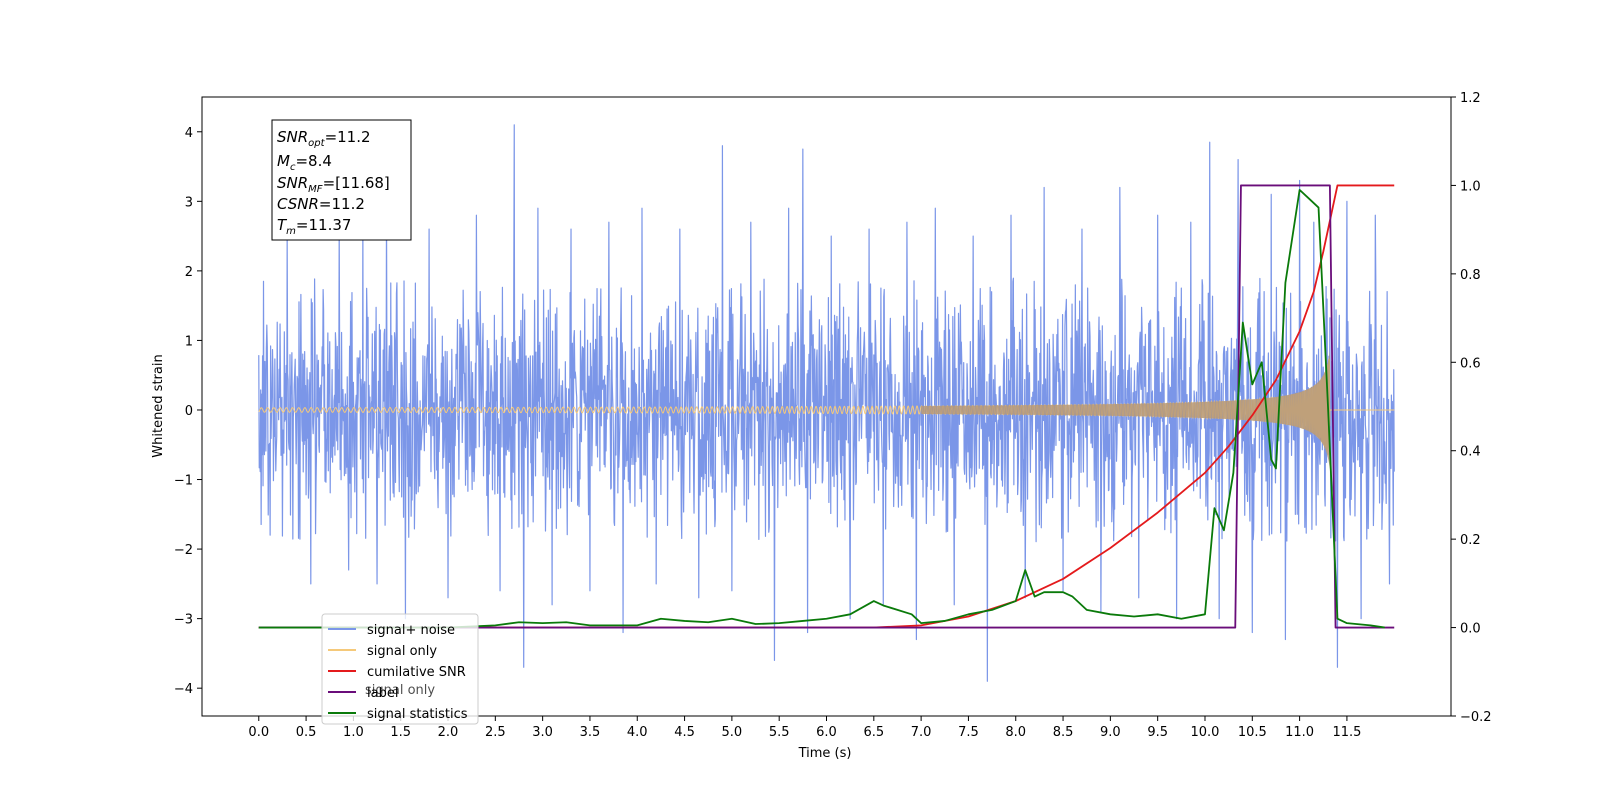 This screenshot has width=1600, height=800. I want to click on x-tick-label: 2.0, so click(448, 732).